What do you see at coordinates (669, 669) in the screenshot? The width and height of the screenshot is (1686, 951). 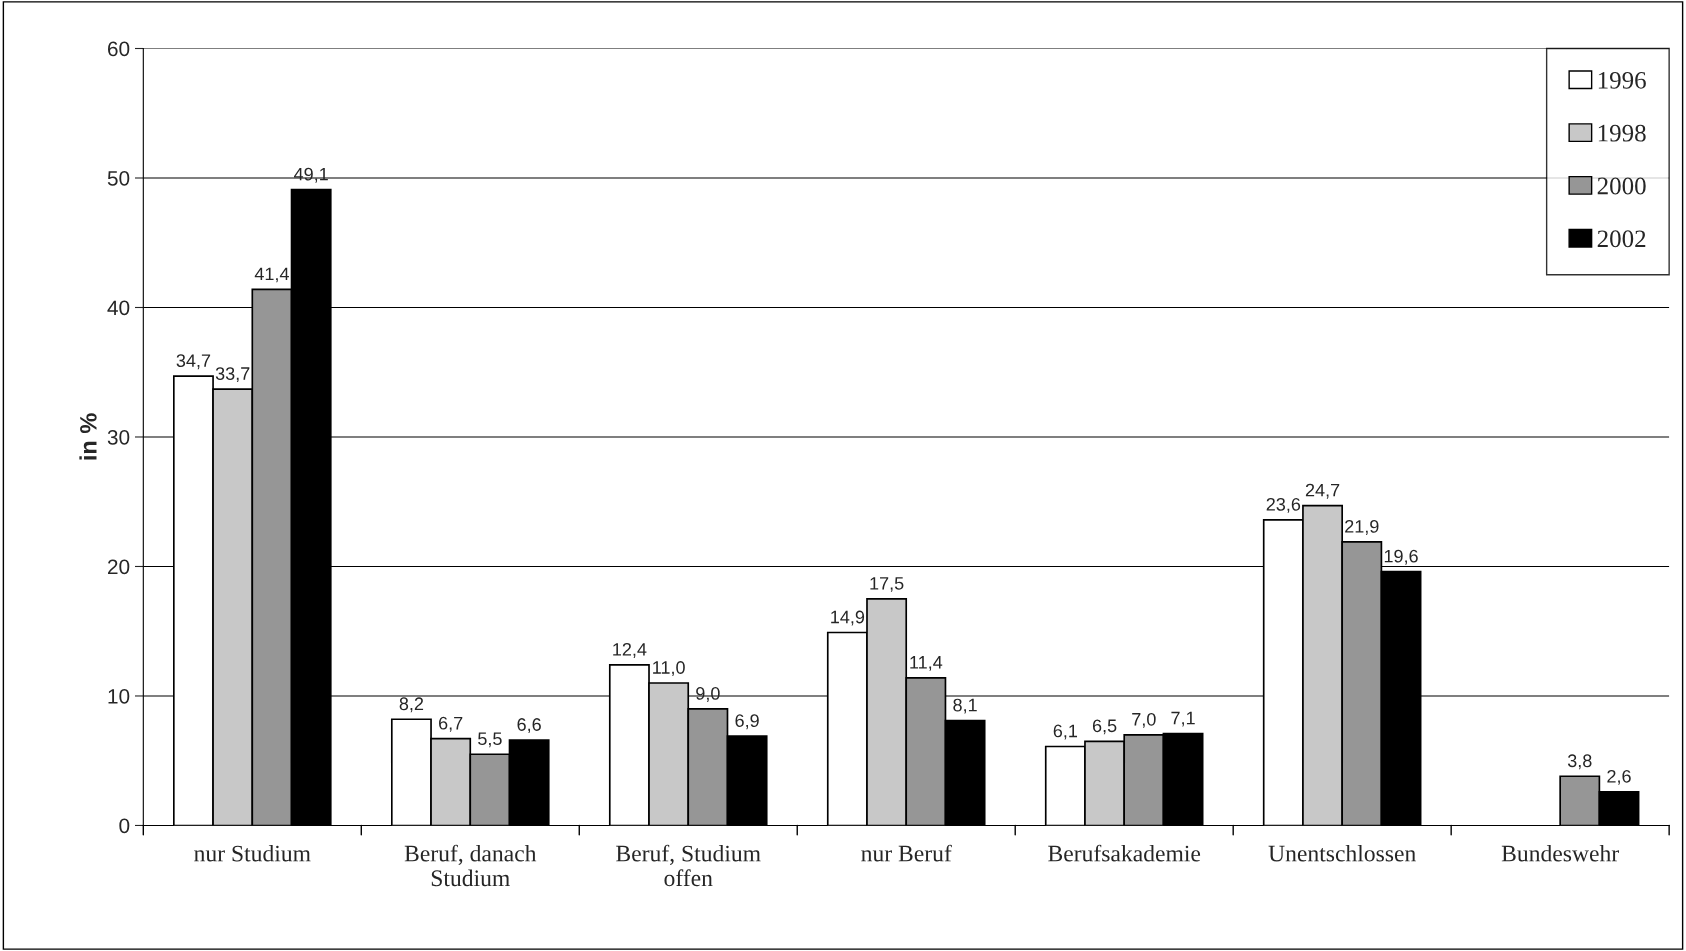 I see `data-label: 11,0` at bounding box center [669, 669].